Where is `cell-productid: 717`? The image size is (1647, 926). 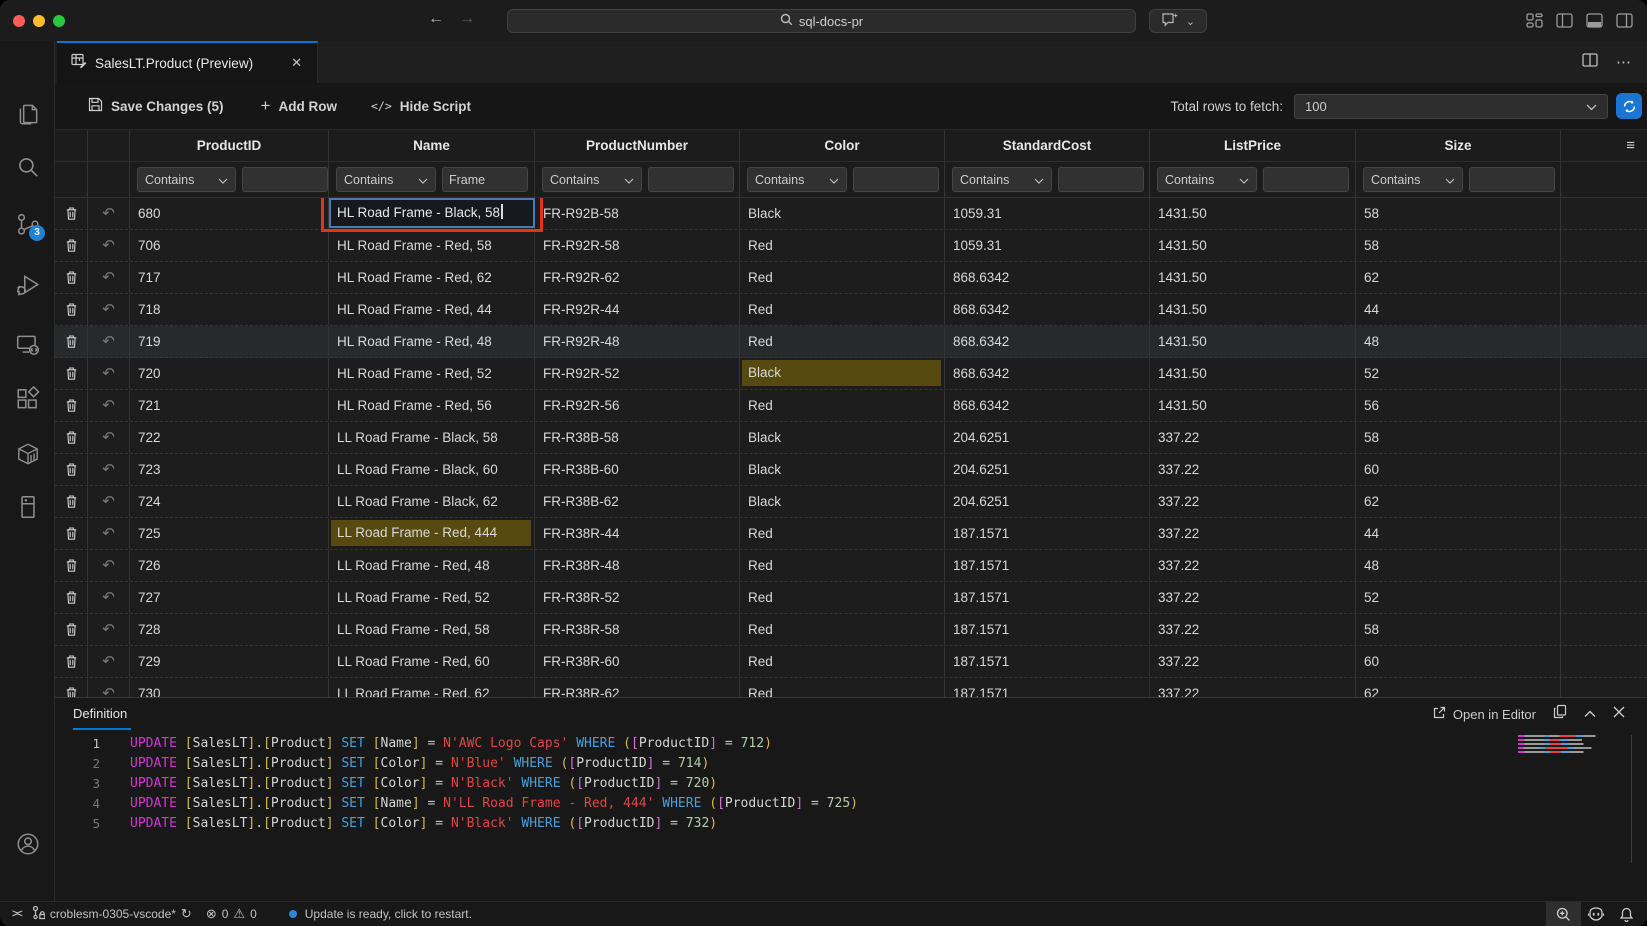
cell-productid: 717 is located at coordinates (229, 277).